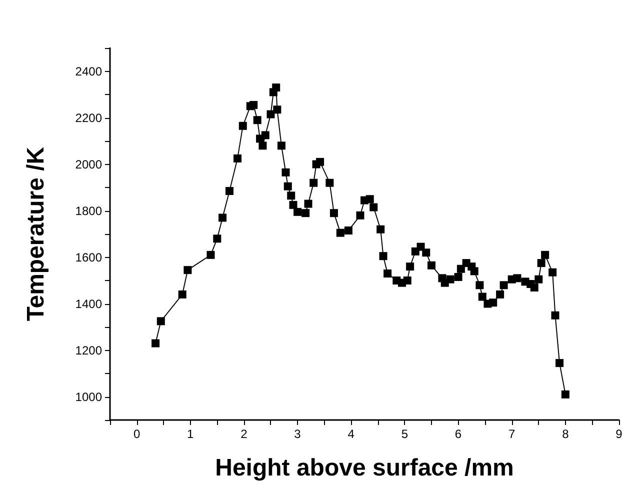 Image resolution: width=641 pixels, height=496 pixels. I want to click on x-tick-label: 5, so click(404, 434).